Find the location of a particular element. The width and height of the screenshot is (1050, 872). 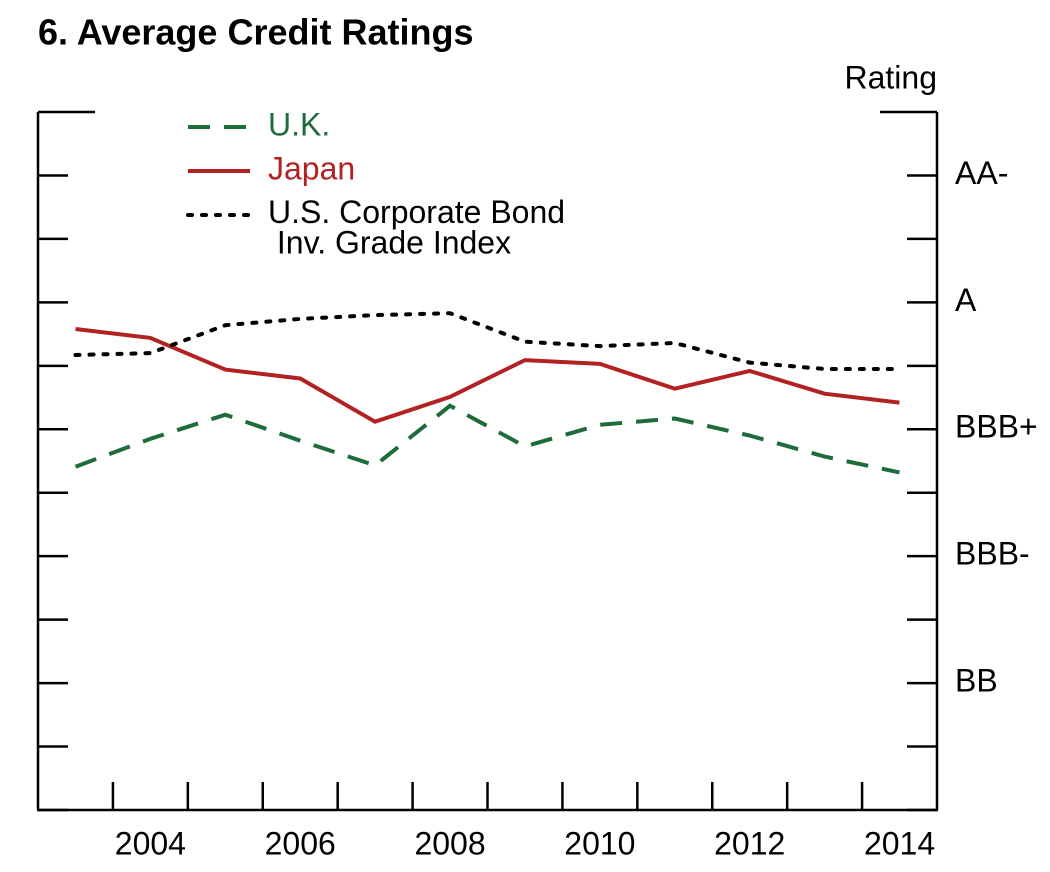

legend-label: U.K. is located at coordinates (299, 124).